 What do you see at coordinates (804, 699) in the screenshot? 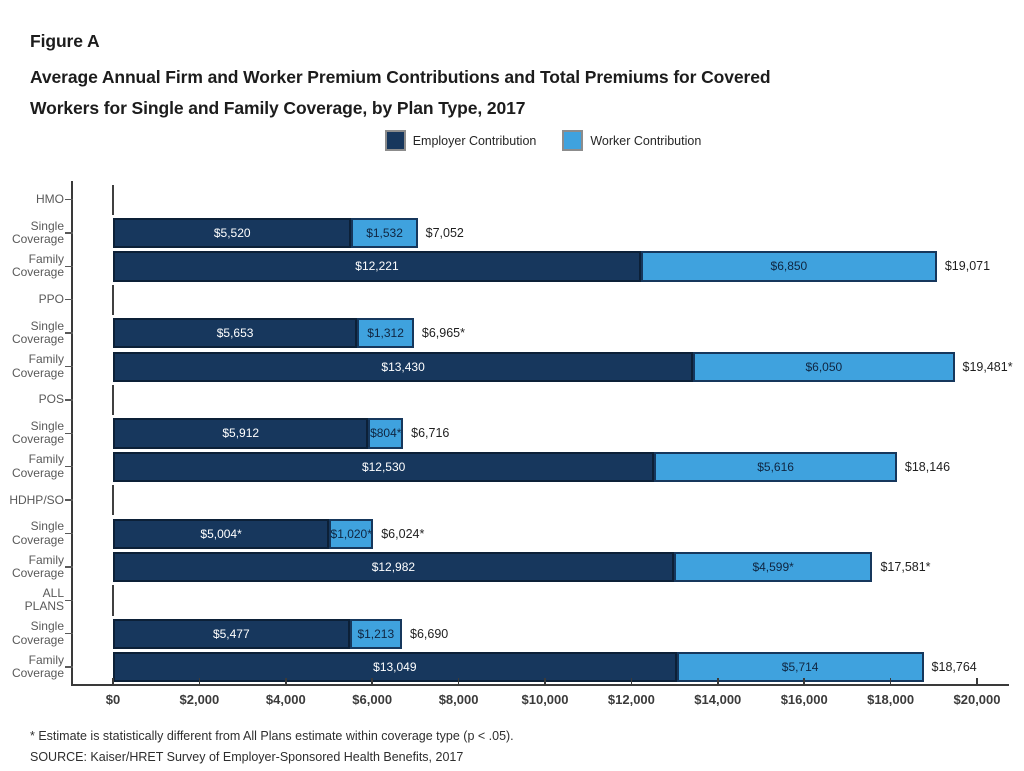
I see `x-axis-tick-label: $16,000` at bounding box center [804, 699].